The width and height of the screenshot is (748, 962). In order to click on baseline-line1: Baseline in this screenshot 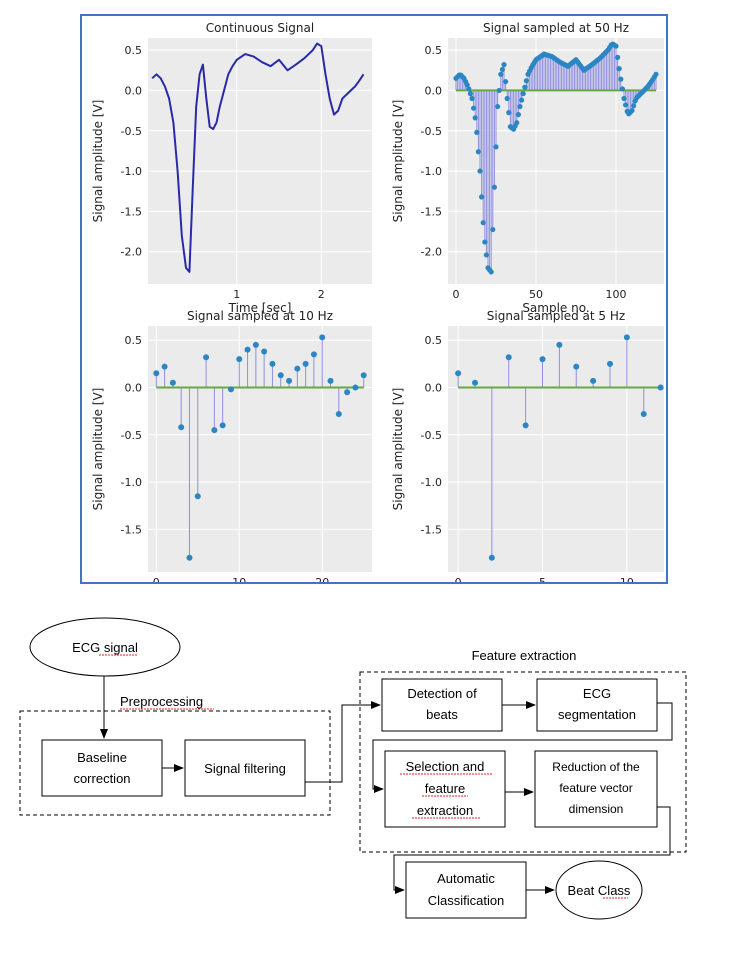, I will do `click(102, 757)`.